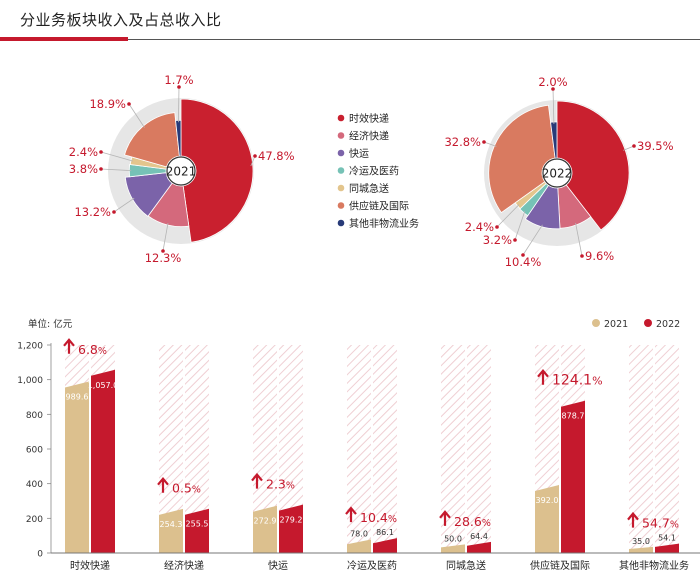 The height and width of the screenshot is (582, 700). I want to click on value-label-2021: 50.0, so click(453, 538).